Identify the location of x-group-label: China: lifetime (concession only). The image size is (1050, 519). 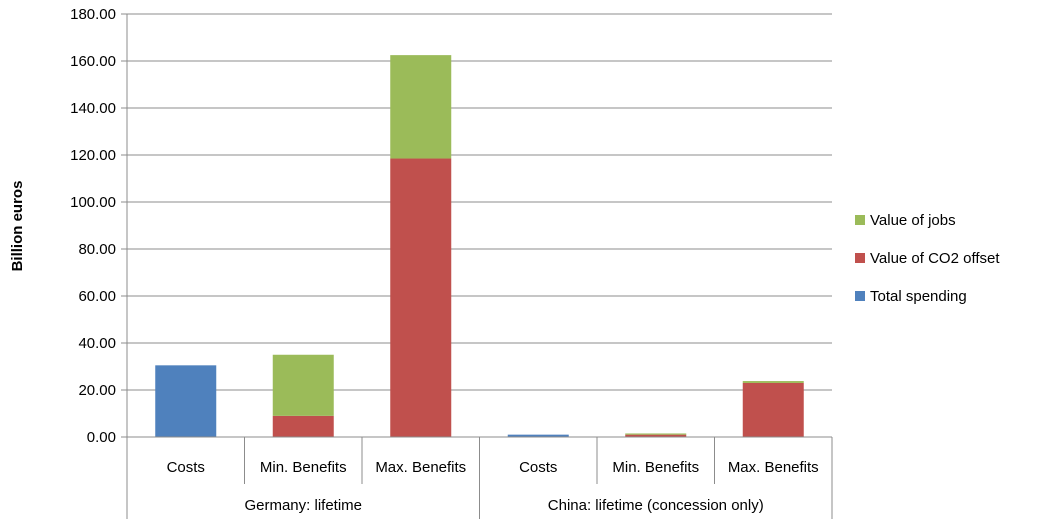
(656, 505).